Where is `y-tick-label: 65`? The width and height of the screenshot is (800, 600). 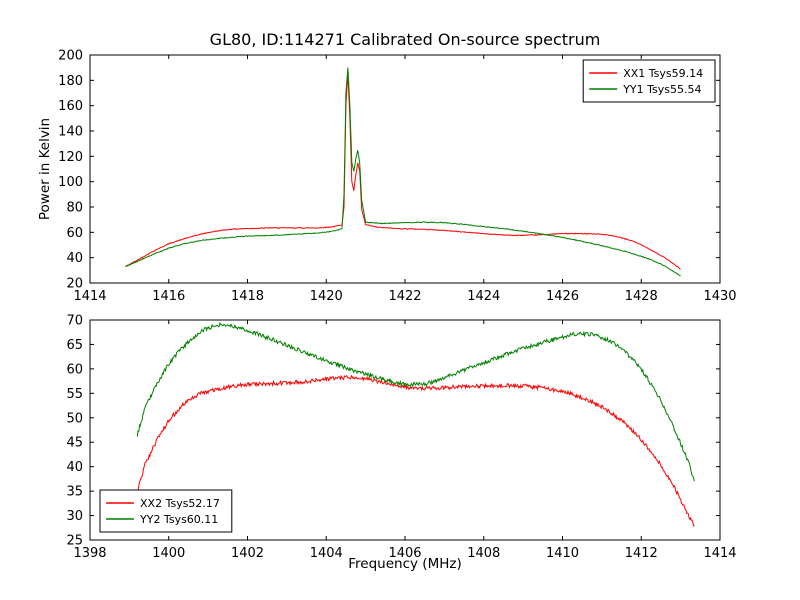 y-tick-label: 65 is located at coordinates (74, 345).